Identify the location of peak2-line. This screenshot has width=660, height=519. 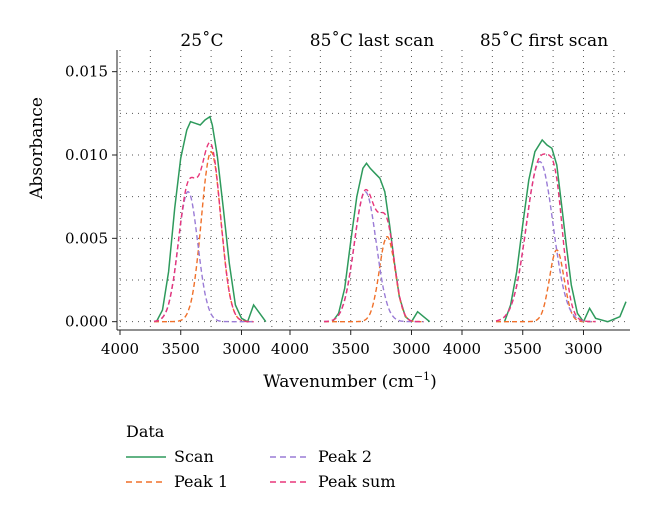
(373, 256).